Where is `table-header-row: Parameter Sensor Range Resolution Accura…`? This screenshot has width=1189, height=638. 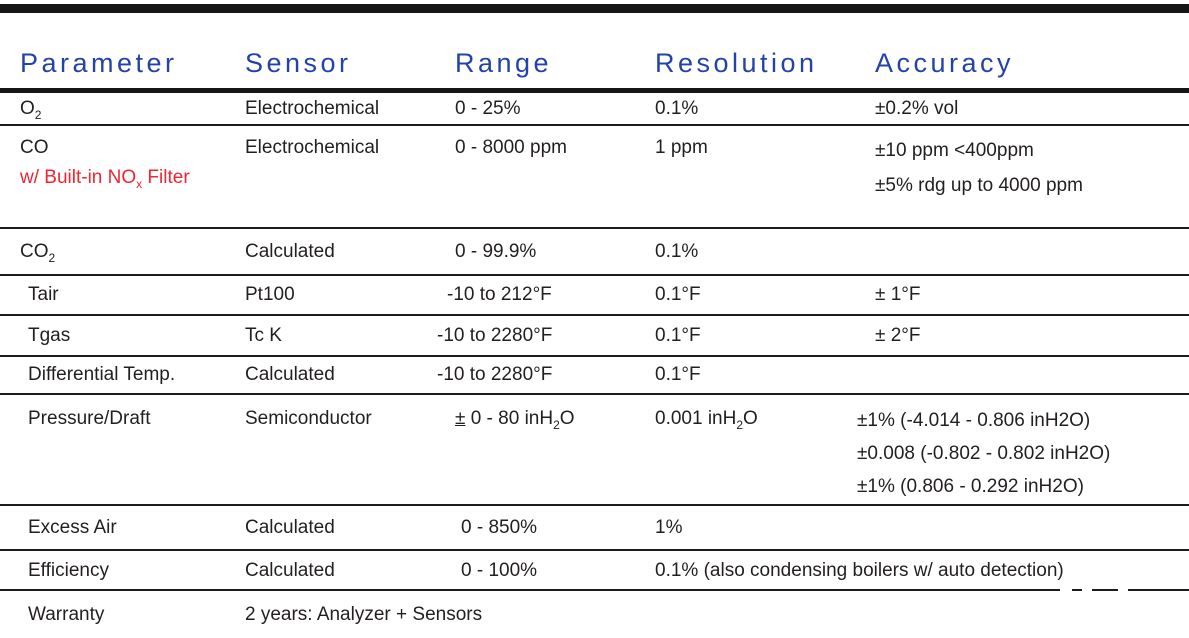
table-header-row: Parameter Sensor Range Resolution Accura… is located at coordinates (594, 53).